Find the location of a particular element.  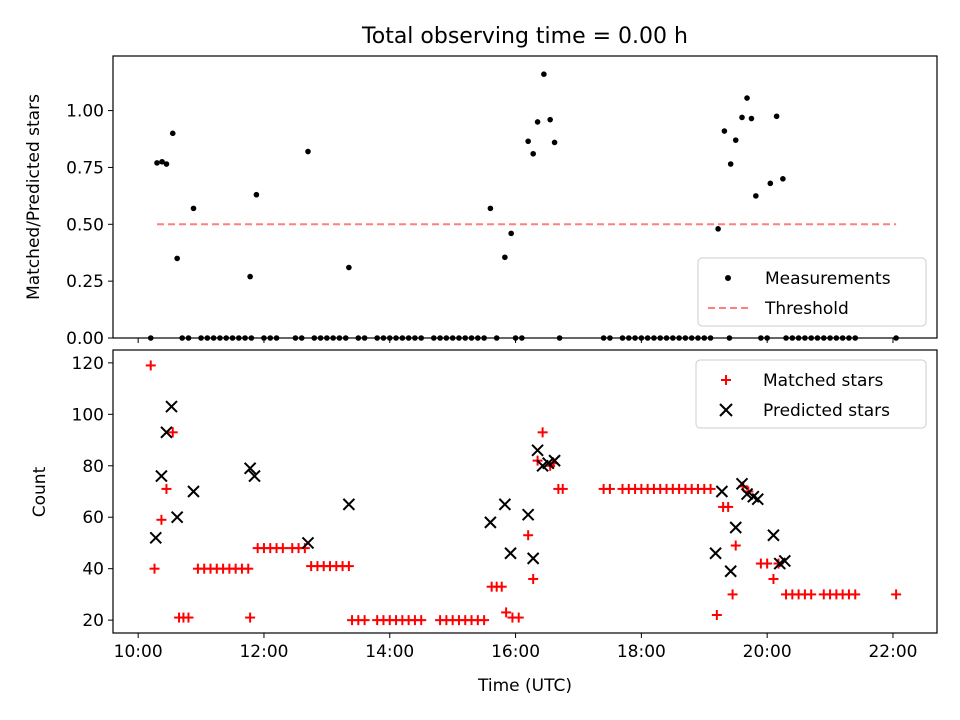

ratio-legend-box is located at coordinates (812, 292).